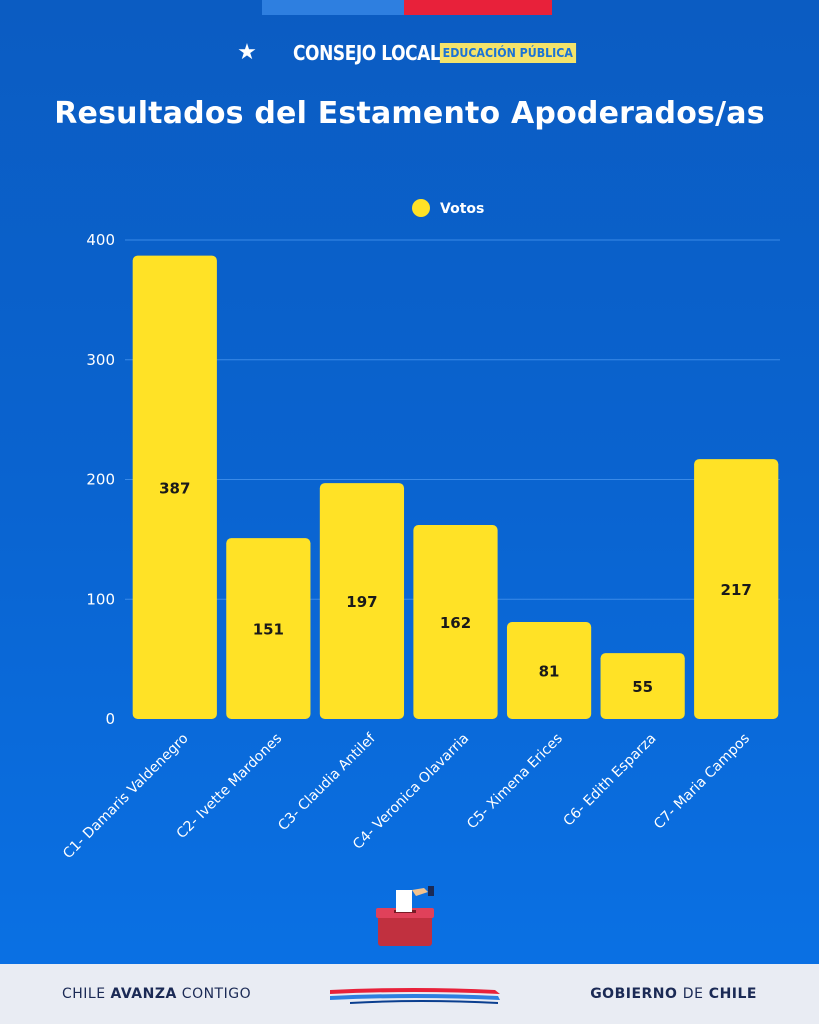 This screenshot has width=819, height=1024. Describe the element at coordinates (126, 797) in the screenshot. I see `x-tick-label: C1- Damaris Valdenegro` at that location.